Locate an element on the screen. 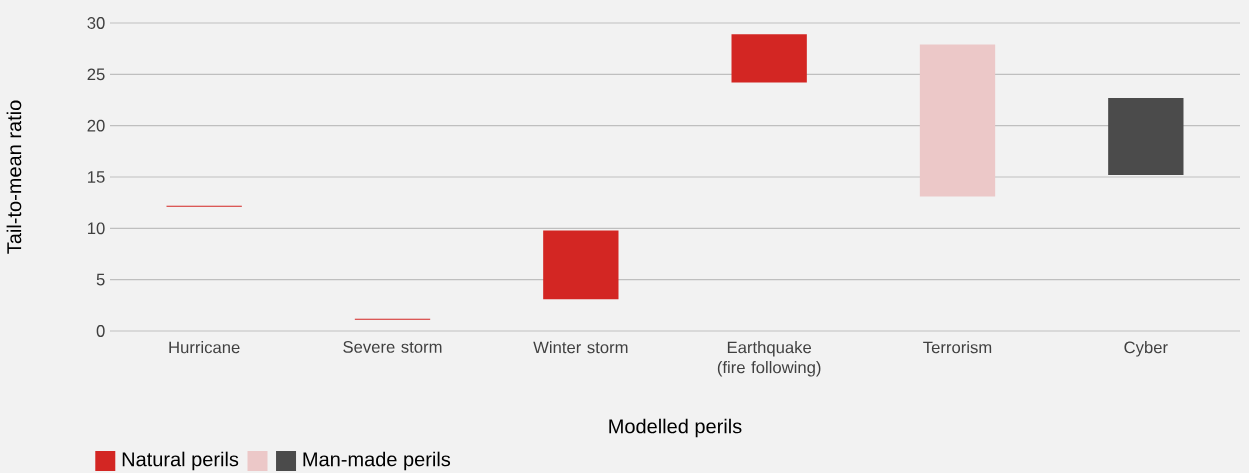  legend-label: Man-made perils is located at coordinates (377, 461).